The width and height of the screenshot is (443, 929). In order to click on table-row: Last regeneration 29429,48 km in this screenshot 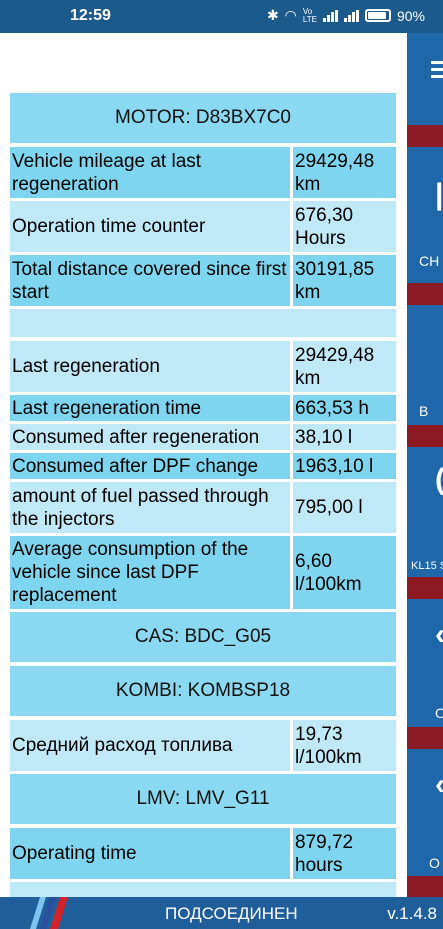, I will do `click(203, 366)`.